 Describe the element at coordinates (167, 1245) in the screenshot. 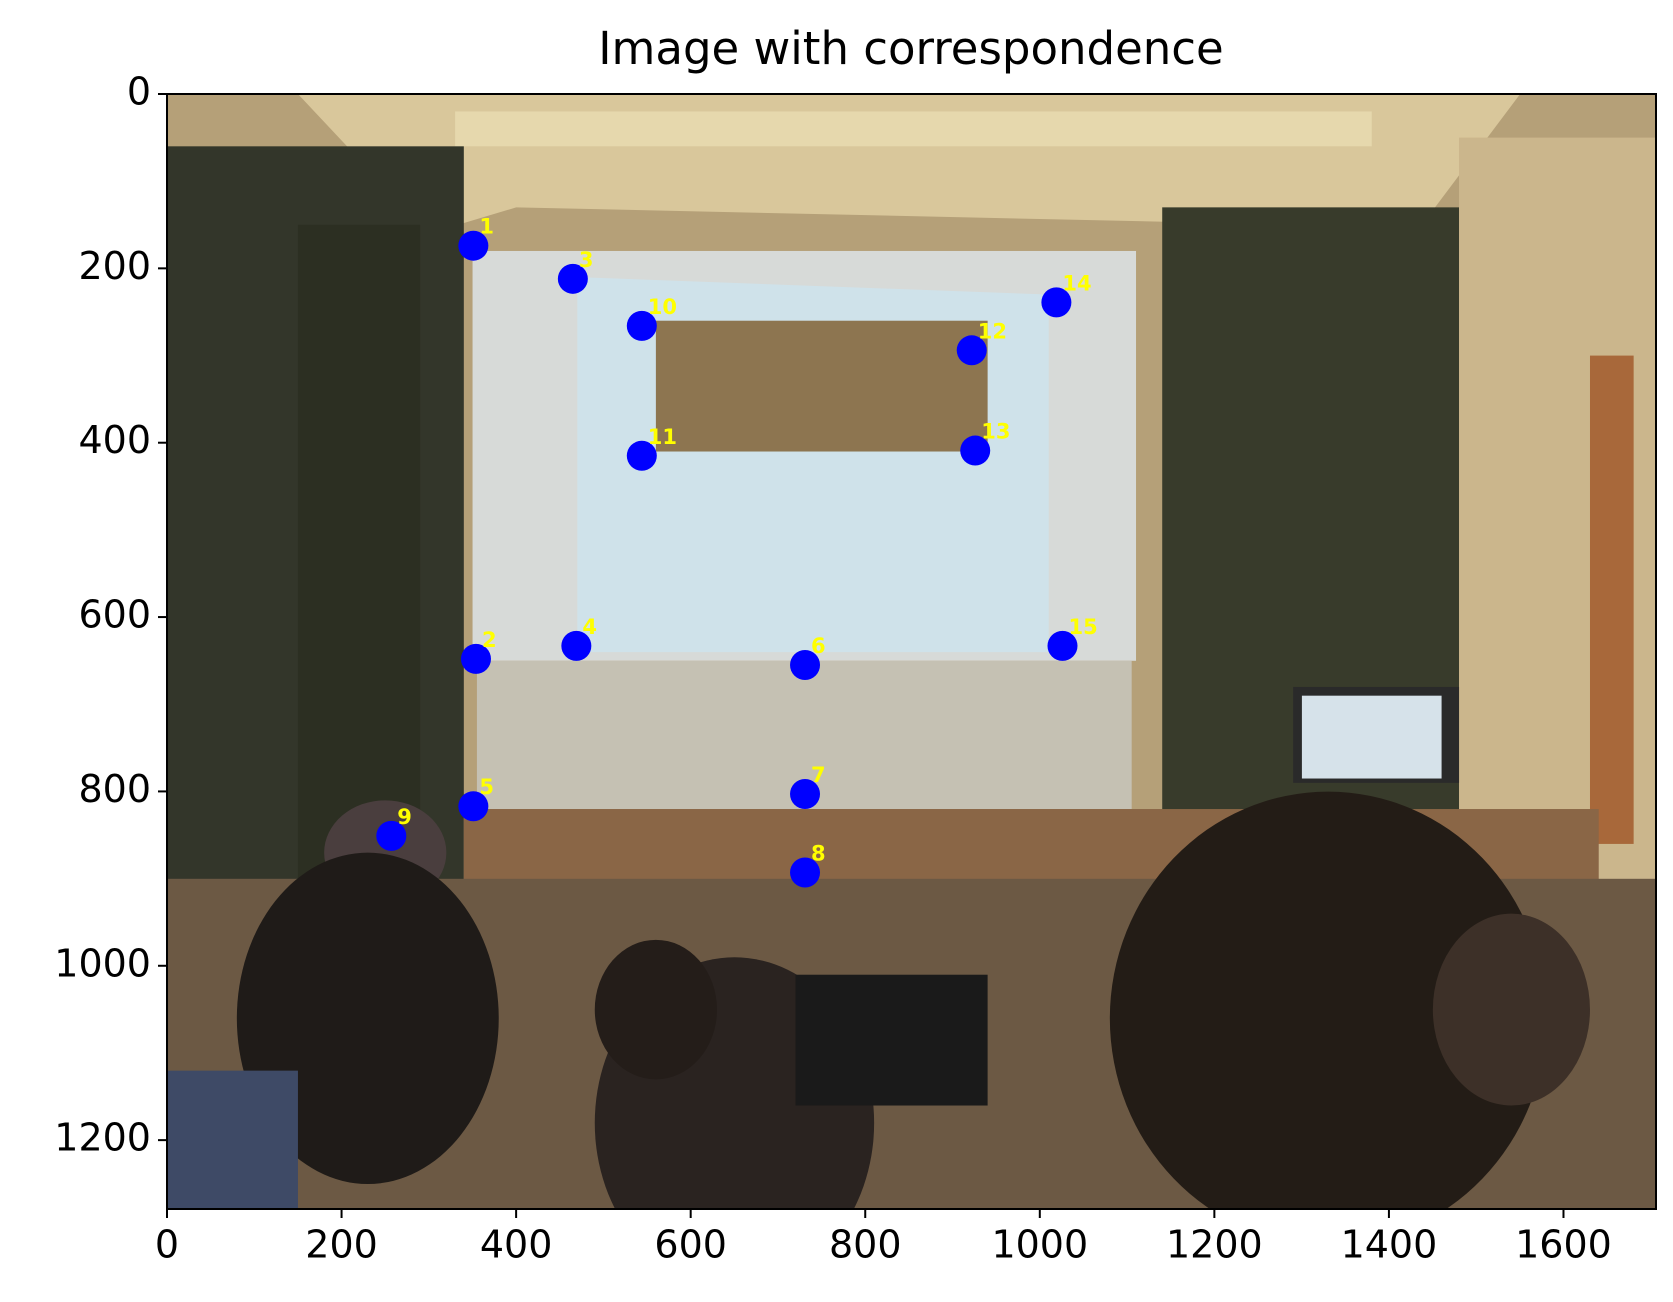

I see `x-tick-label: 0` at that location.